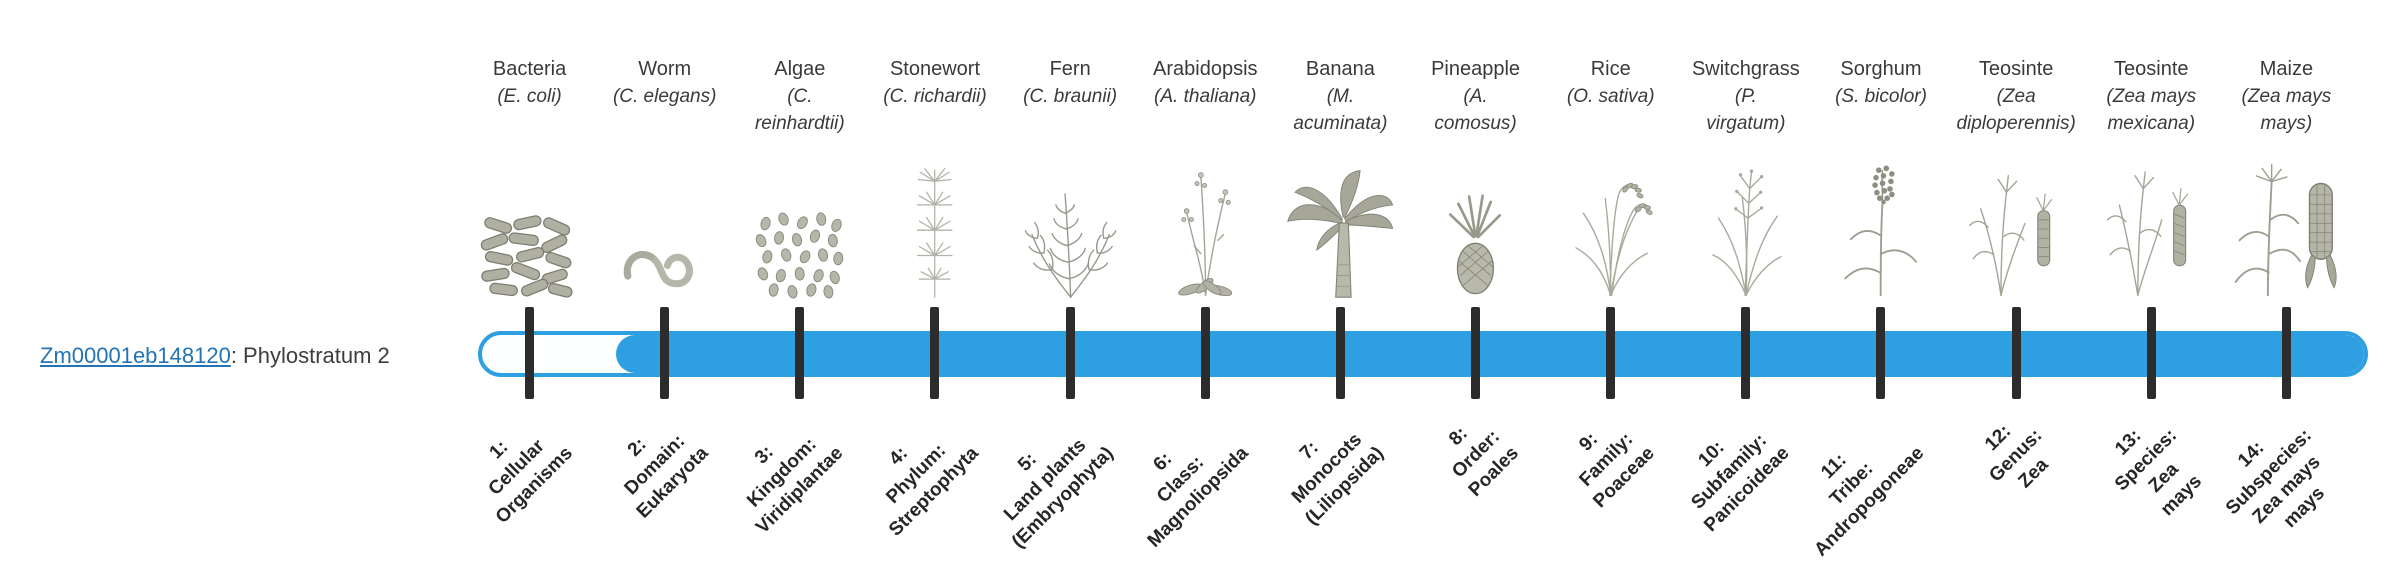 This screenshot has height=580, width=2400. I want to click on organism-column: Algae (C. reinhardtii), so click(799, 177).